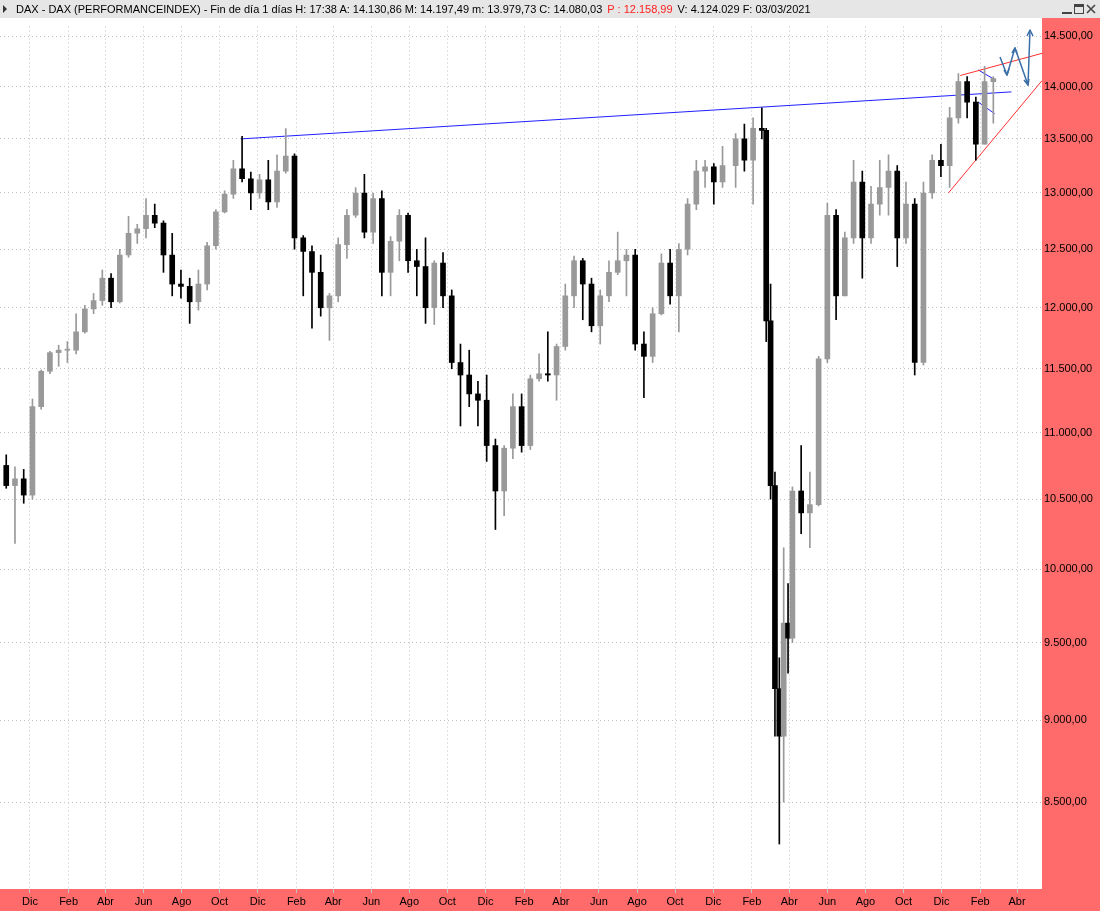 This screenshot has height=911, width=1100. What do you see at coordinates (1065, 719) in the screenshot?
I see `y-tick-label: 9.000,00` at bounding box center [1065, 719].